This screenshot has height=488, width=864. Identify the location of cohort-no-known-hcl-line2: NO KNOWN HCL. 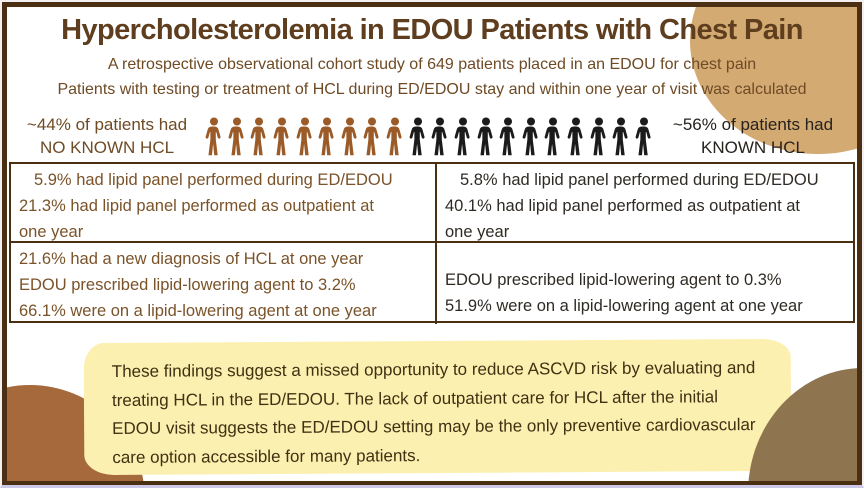
(107, 147).